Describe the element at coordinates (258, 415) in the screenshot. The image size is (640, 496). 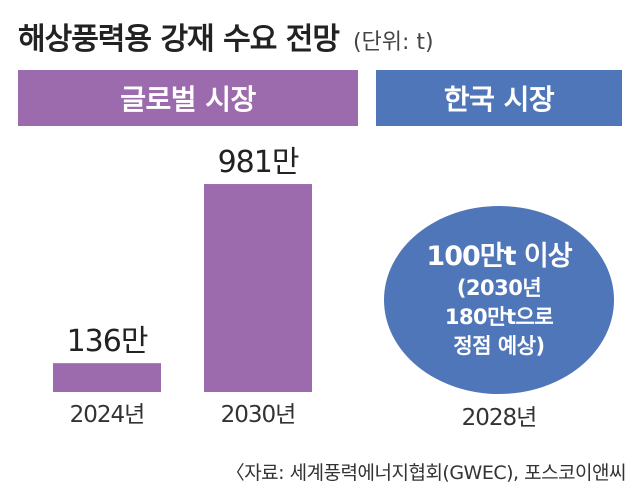
I see `x-tick-2030년: 2030년` at that location.